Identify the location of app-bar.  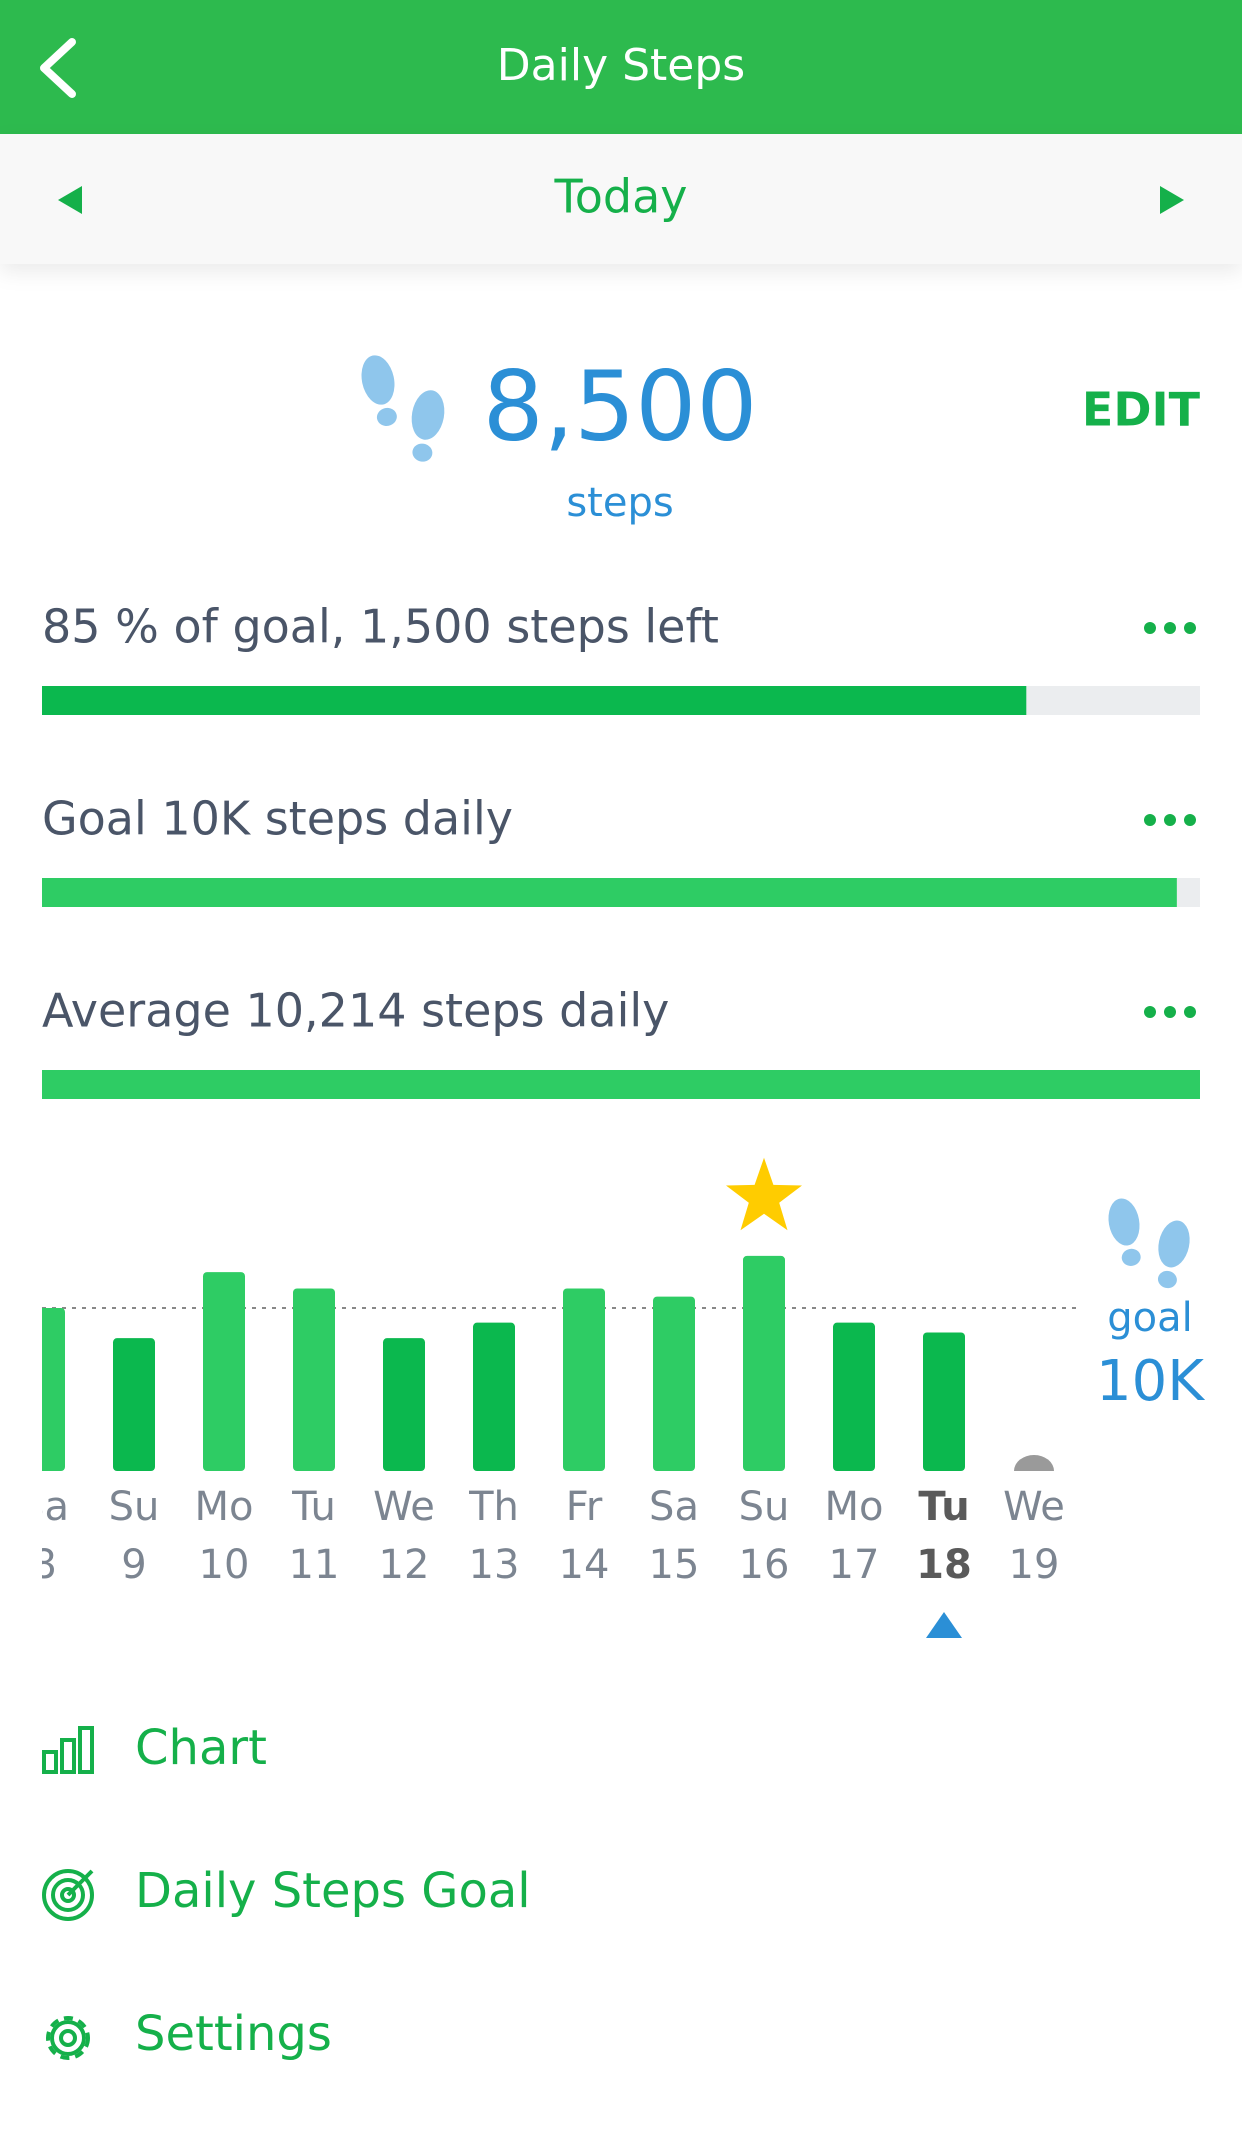
(621, 67).